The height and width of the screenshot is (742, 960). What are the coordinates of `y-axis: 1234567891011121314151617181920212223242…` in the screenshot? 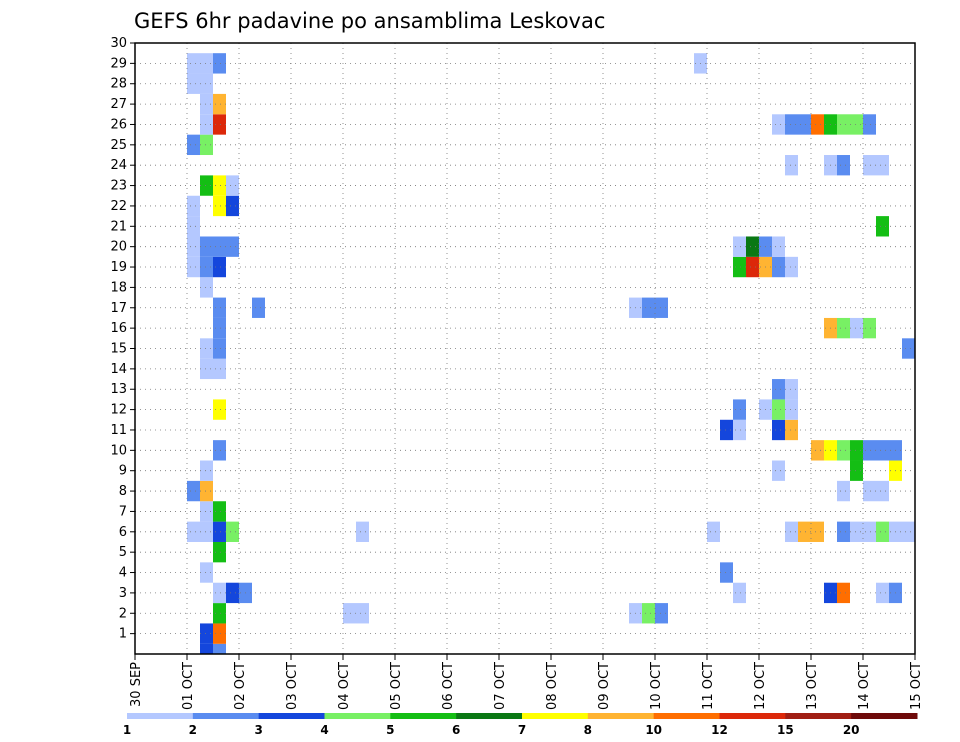 It's located at (122, 339).